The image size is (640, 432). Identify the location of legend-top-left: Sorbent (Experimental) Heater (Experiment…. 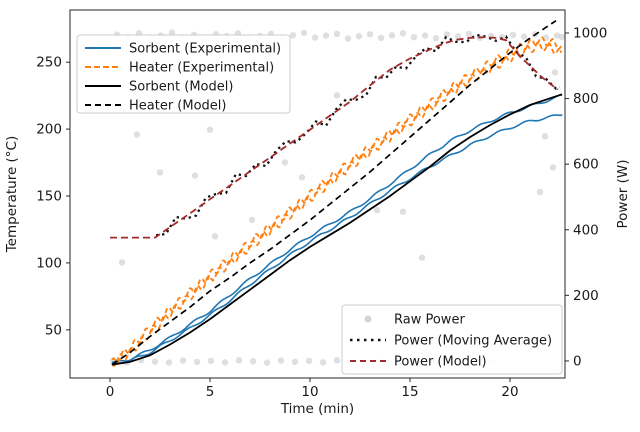
(183, 74).